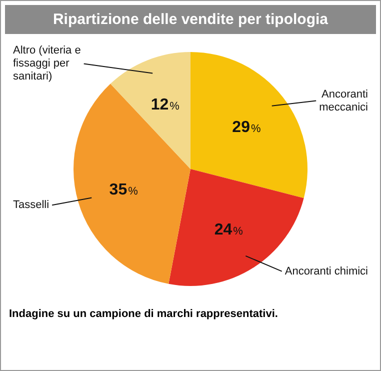 This screenshot has width=381, height=371. Describe the element at coordinates (165, 105) in the screenshot. I see `data-label: 12%` at that location.